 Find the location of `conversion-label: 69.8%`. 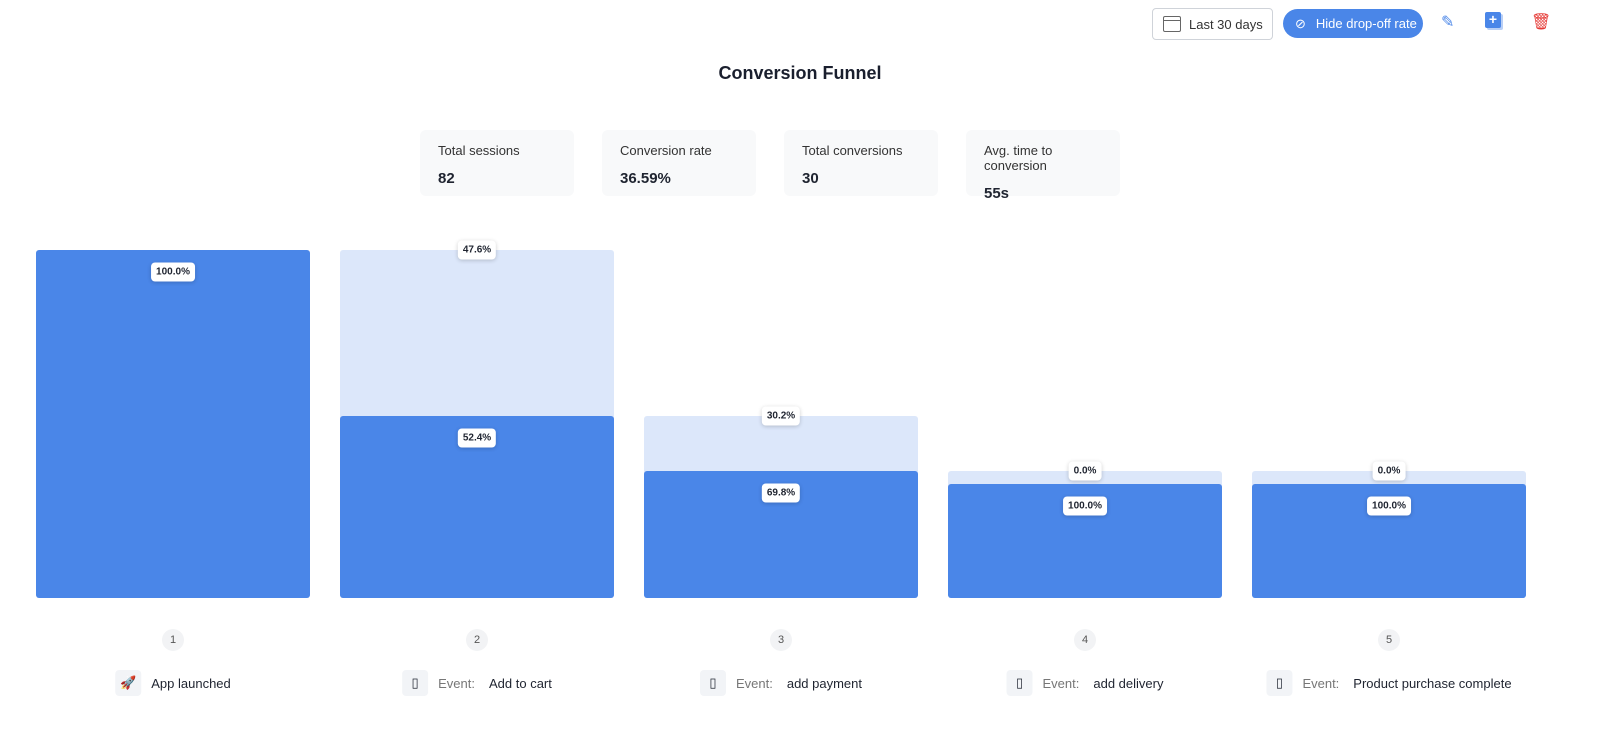

conversion-label: 69.8% is located at coordinates (781, 493).